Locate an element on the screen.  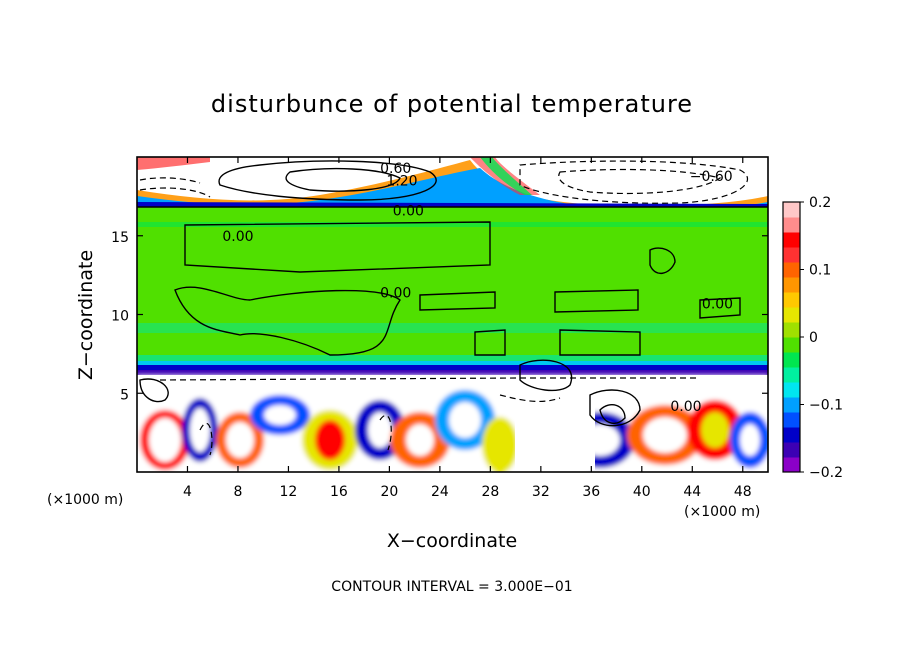
colorbar is located at coordinates (791, 337).